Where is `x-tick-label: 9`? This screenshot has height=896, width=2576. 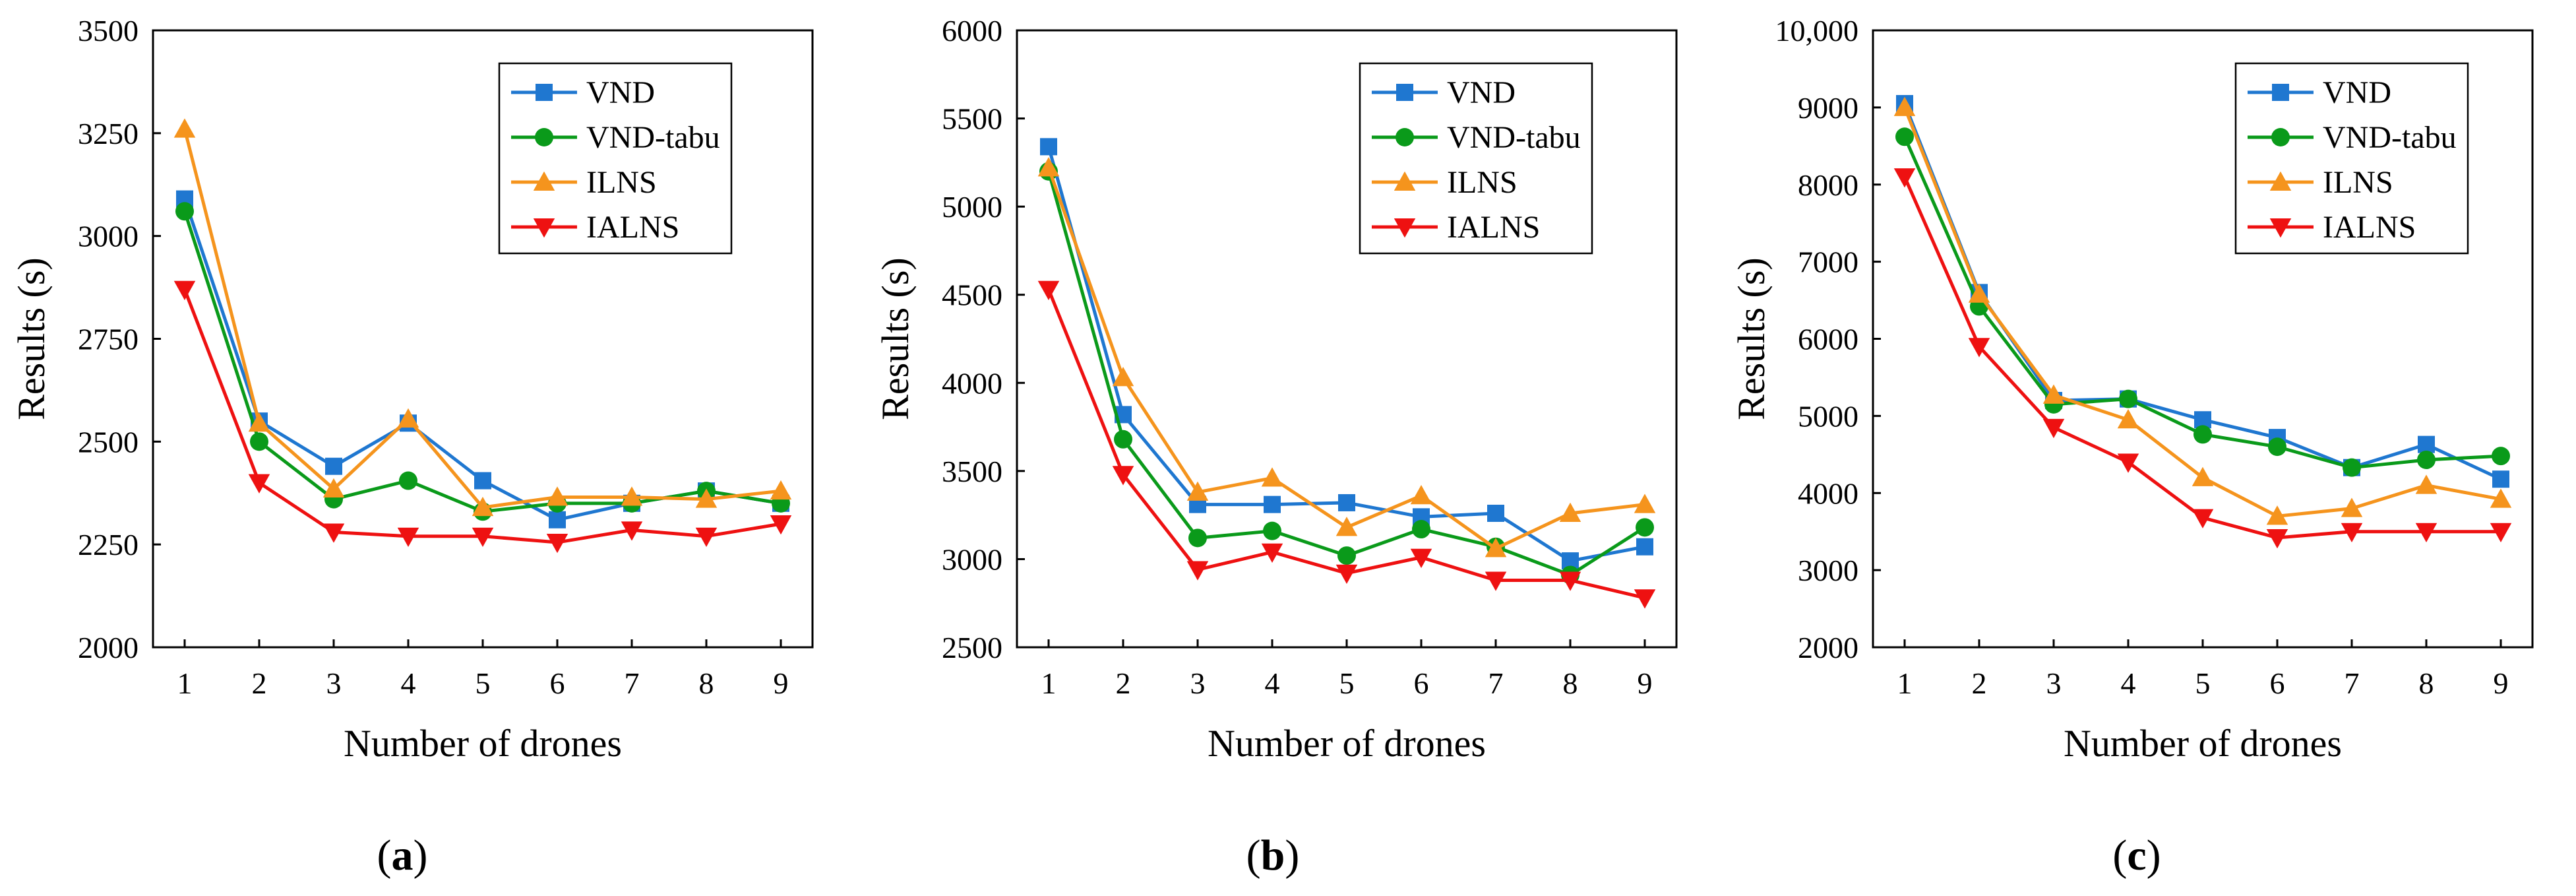 x-tick-label: 9 is located at coordinates (2501, 683).